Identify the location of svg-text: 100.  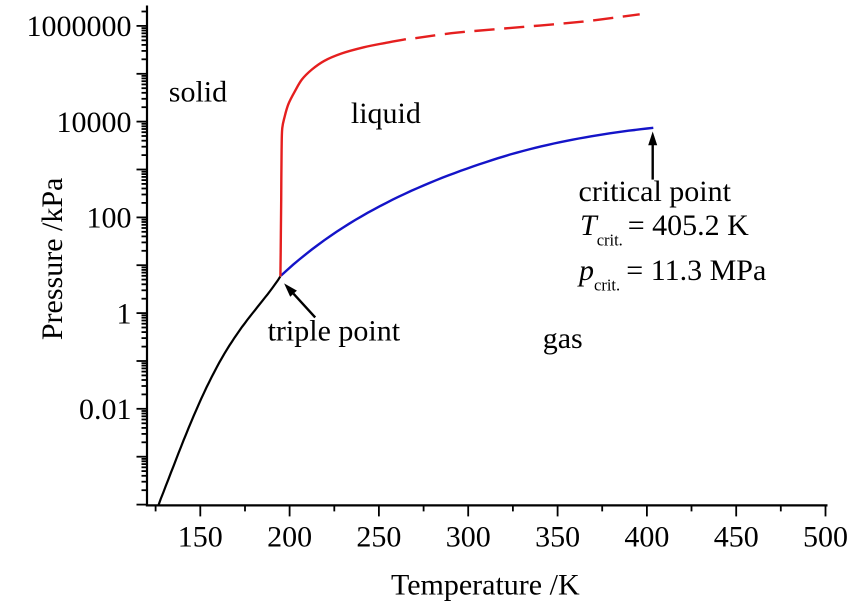
(109, 218).